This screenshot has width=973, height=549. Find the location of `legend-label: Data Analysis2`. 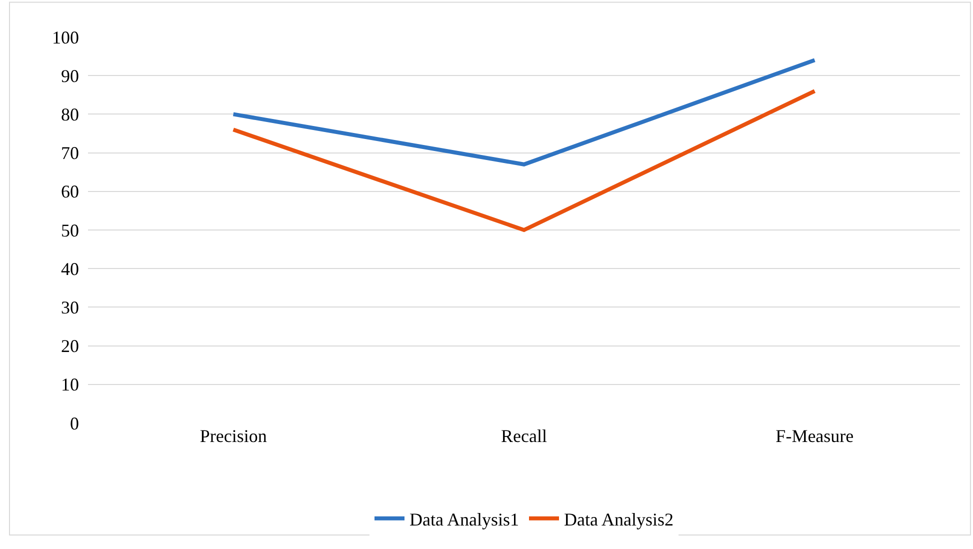

legend-label: Data Analysis2 is located at coordinates (619, 519).